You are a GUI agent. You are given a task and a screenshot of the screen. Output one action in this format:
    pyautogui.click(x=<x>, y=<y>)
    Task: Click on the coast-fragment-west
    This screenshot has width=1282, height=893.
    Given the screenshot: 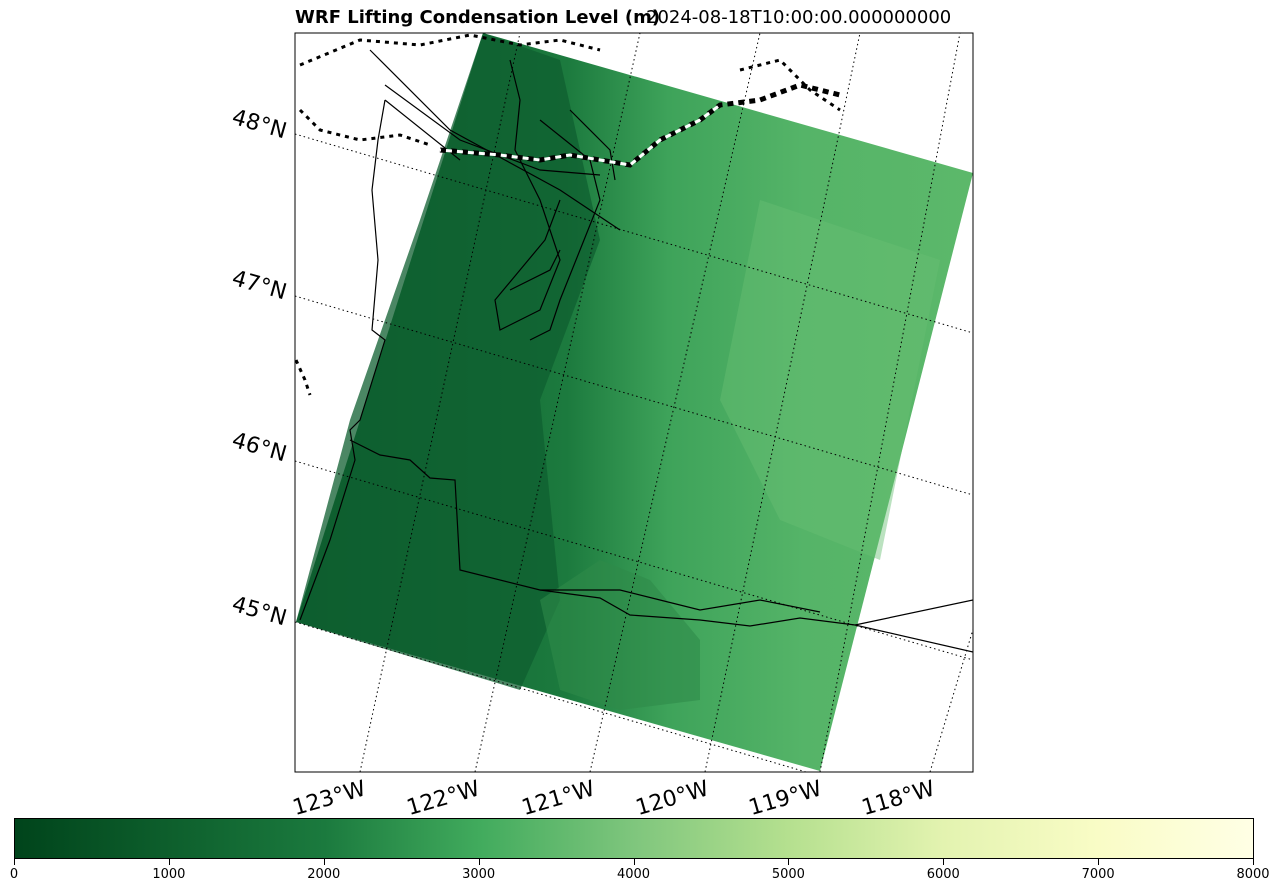 What is the action you would take?
    pyautogui.click(x=303, y=377)
    